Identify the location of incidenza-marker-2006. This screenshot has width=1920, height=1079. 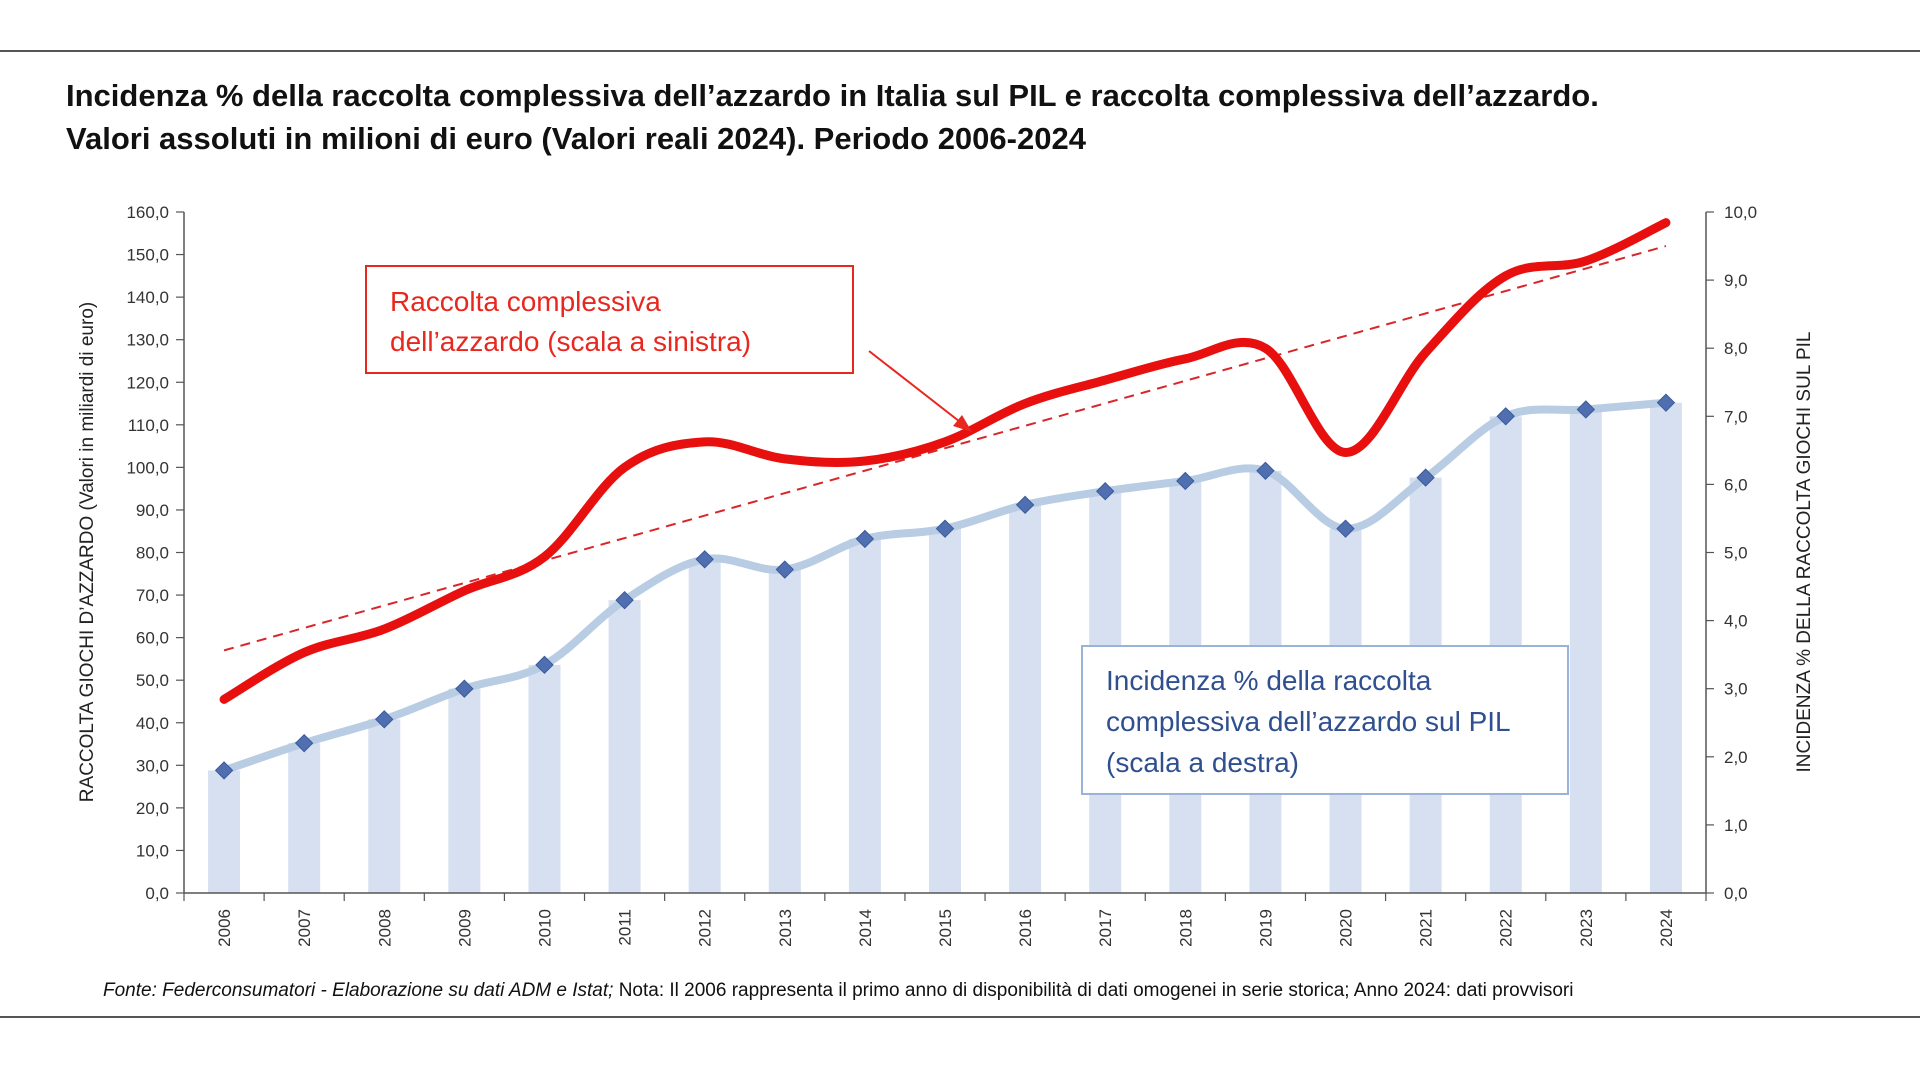
(224, 770).